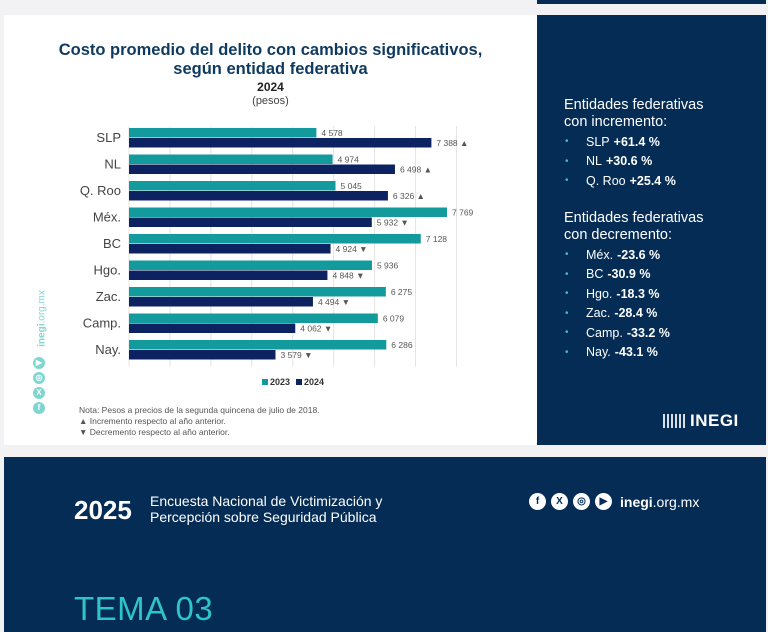 This screenshot has height=632, width=768. What do you see at coordinates (316, 329) in the screenshot?
I see `data-label-2024: 4 062 ▼` at bounding box center [316, 329].